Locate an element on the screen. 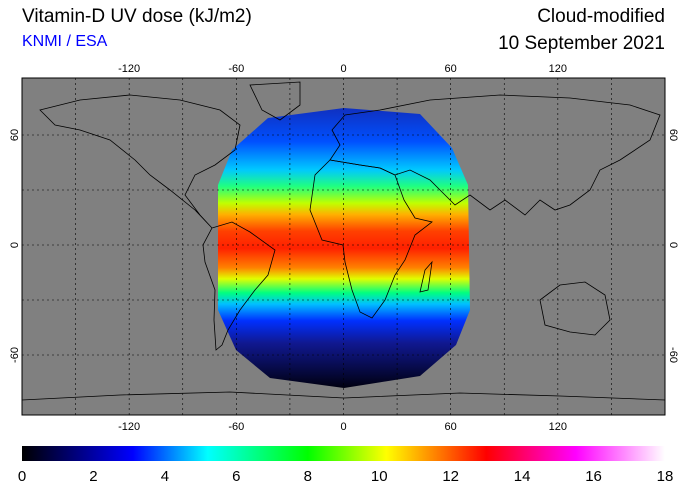  coastline-north-america is located at coordinates (140, 161).